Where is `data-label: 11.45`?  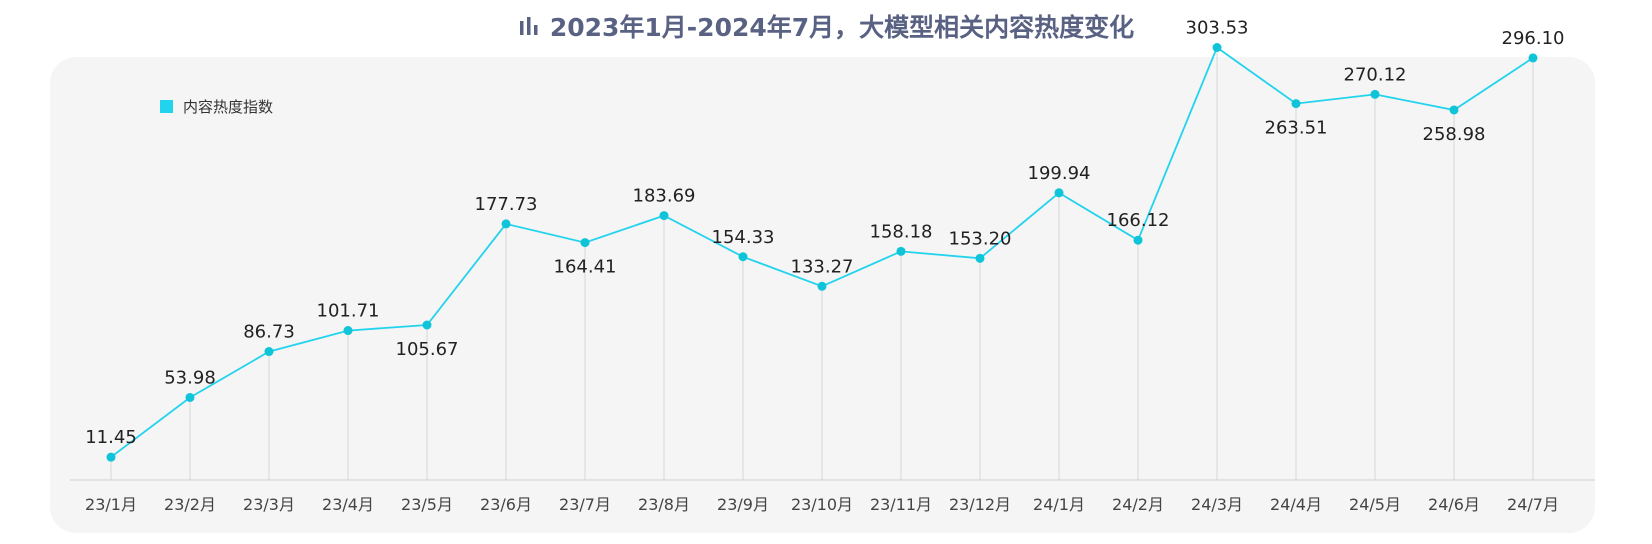
data-label: 11.45 is located at coordinates (111, 437).